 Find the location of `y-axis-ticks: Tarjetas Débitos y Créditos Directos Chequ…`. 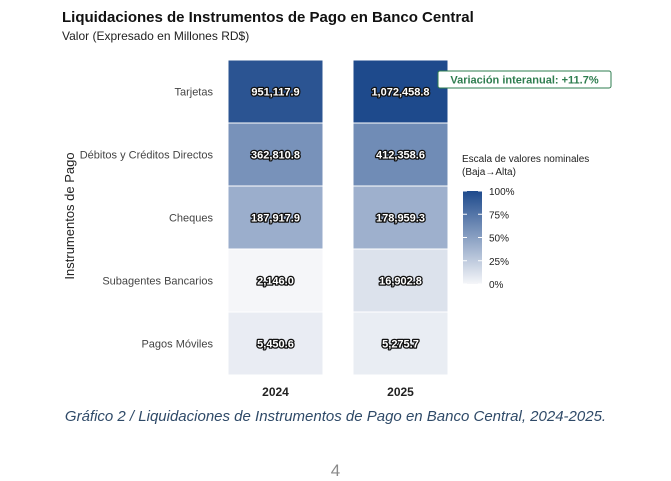

y-axis-ticks: Tarjetas Débitos y Créditos Directos Chequ… is located at coordinates (147, 219).